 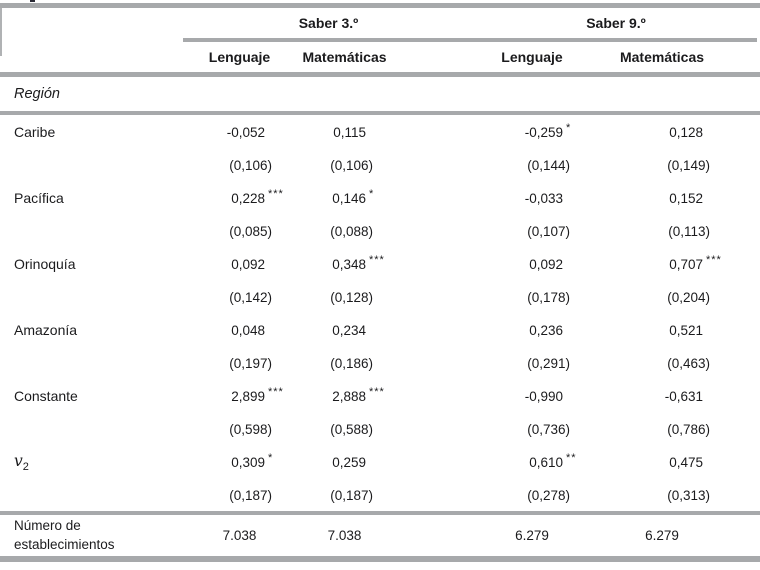 I want to click on footer-rule, so click(x=380, y=513).